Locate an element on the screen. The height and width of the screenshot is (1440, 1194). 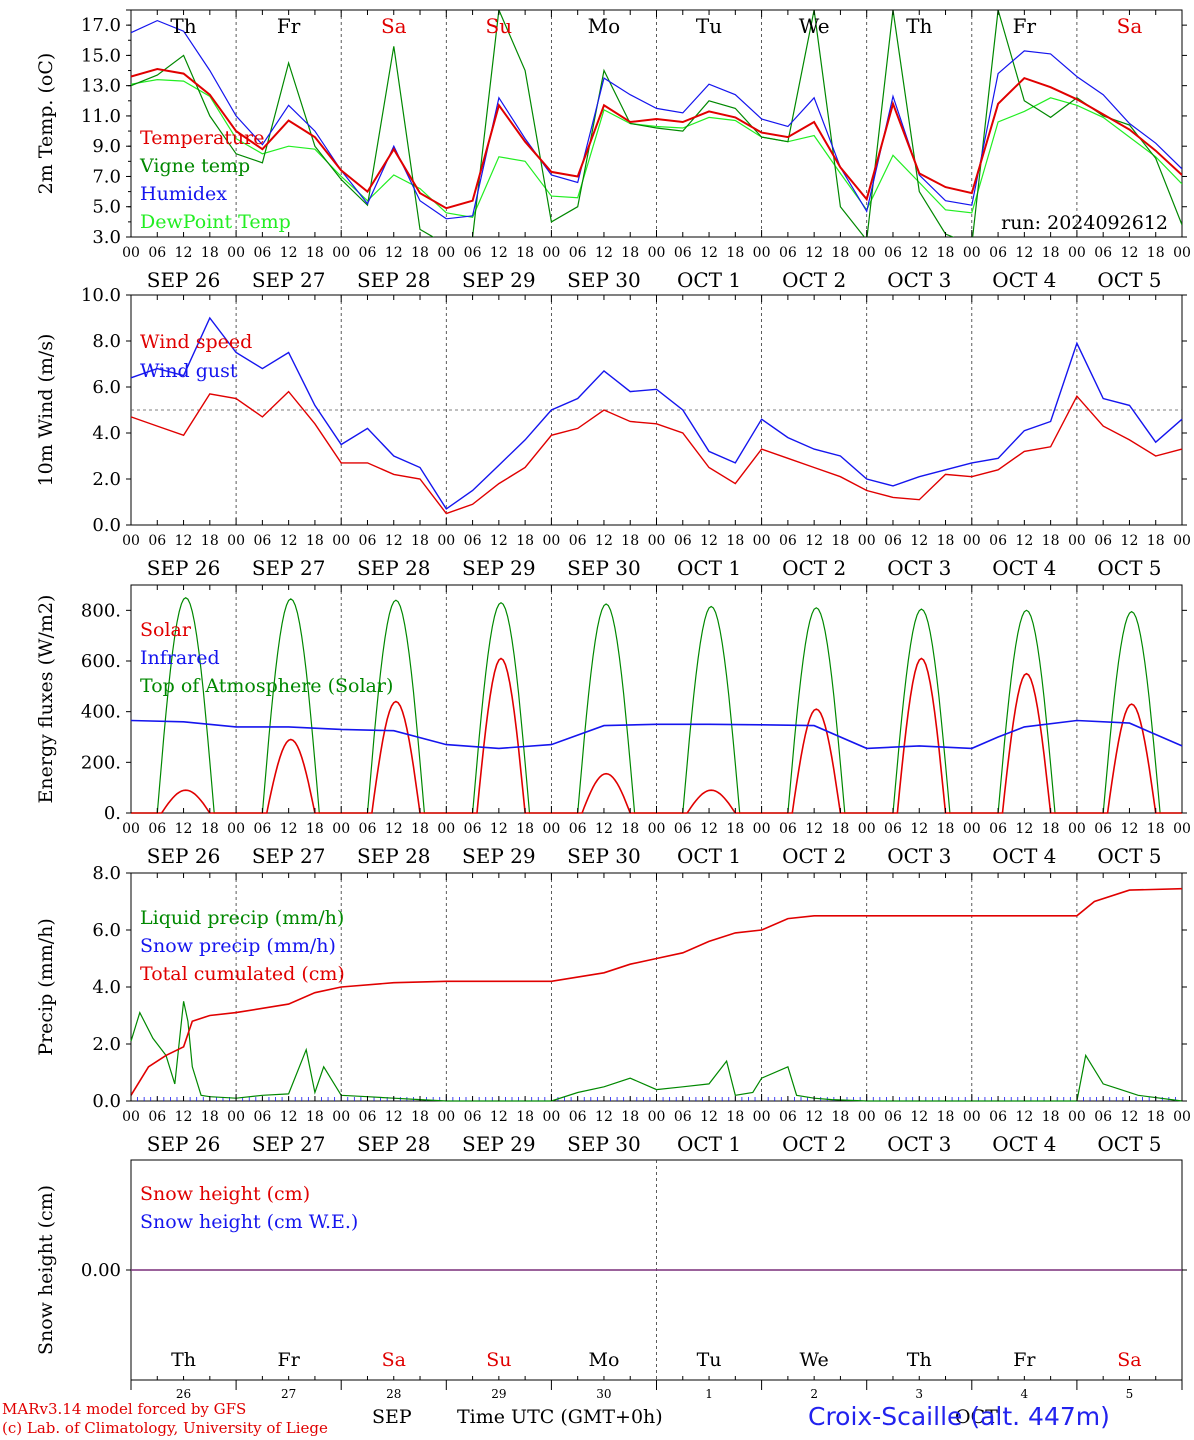
legend-wind-1: Wind gust is located at coordinates (189, 371).